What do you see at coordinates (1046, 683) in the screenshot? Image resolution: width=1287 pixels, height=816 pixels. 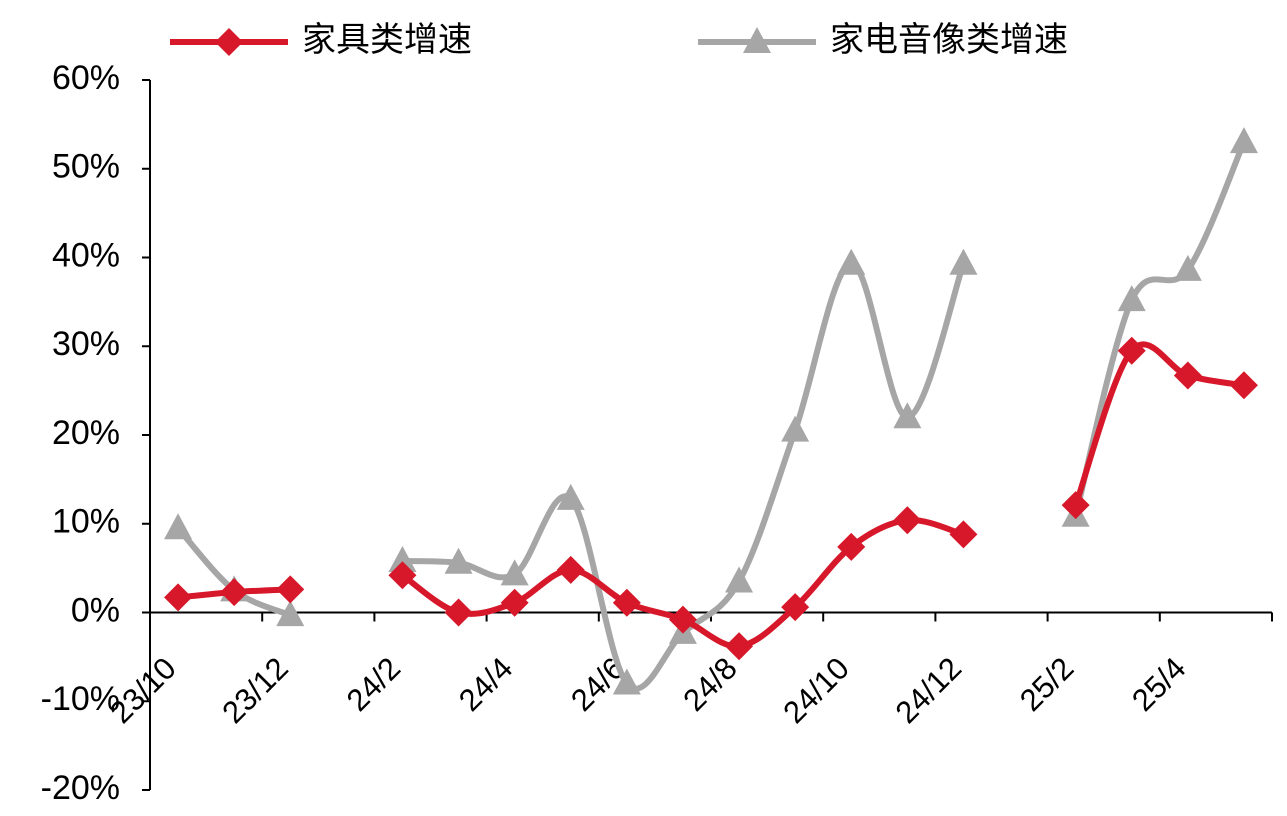 I see `x-tick-label: 25/2` at bounding box center [1046, 683].